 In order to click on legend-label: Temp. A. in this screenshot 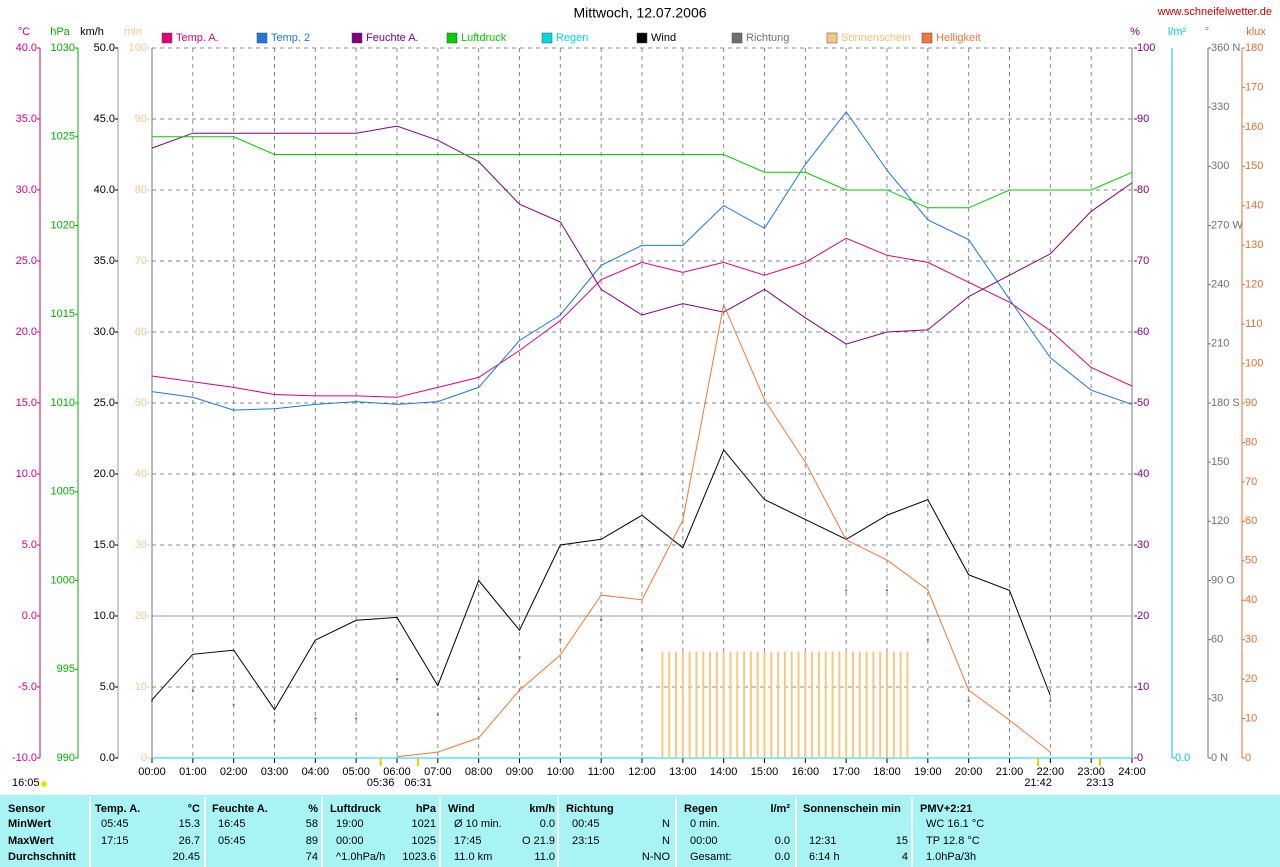, I will do `click(197, 38)`.